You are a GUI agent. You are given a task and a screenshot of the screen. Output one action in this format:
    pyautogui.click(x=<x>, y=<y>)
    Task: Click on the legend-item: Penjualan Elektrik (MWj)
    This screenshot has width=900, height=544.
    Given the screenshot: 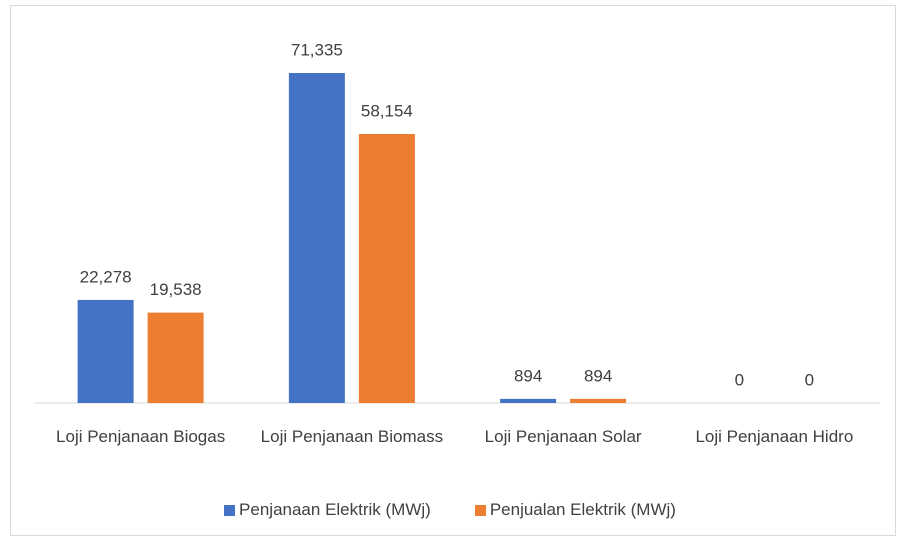 What is the action you would take?
    pyautogui.click(x=575, y=510)
    